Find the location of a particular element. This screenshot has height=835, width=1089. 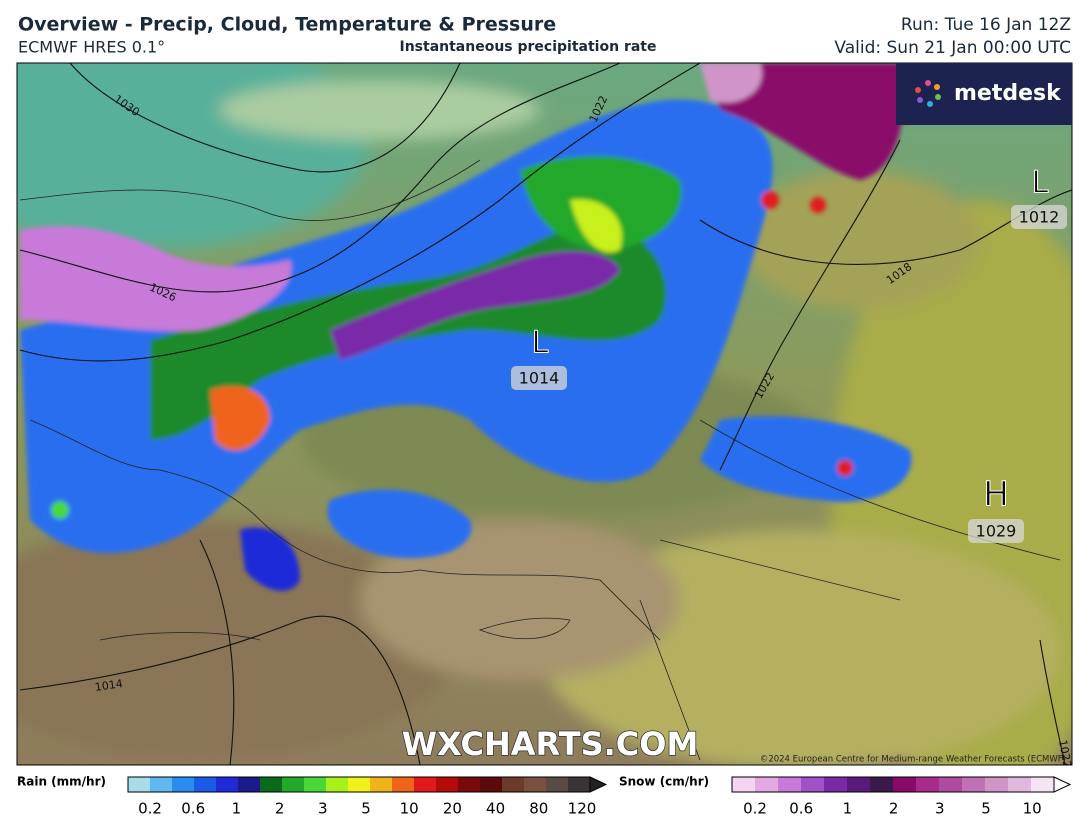

isobar-label: 1014 is located at coordinates (109, 685).